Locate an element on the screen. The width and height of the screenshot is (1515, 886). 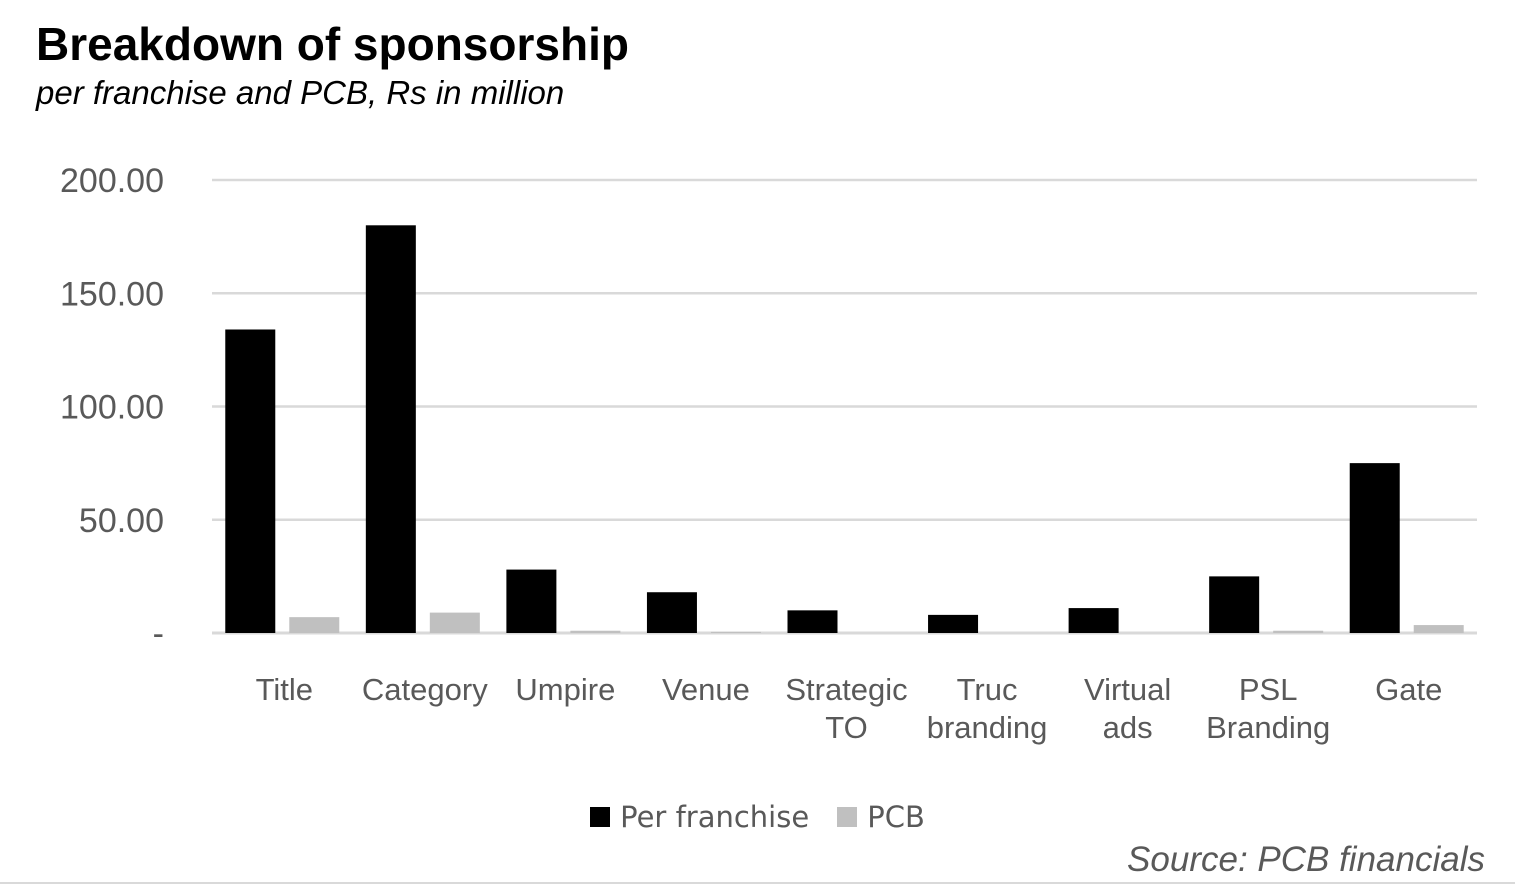
x-category-label: Truc is located at coordinates (987, 689).